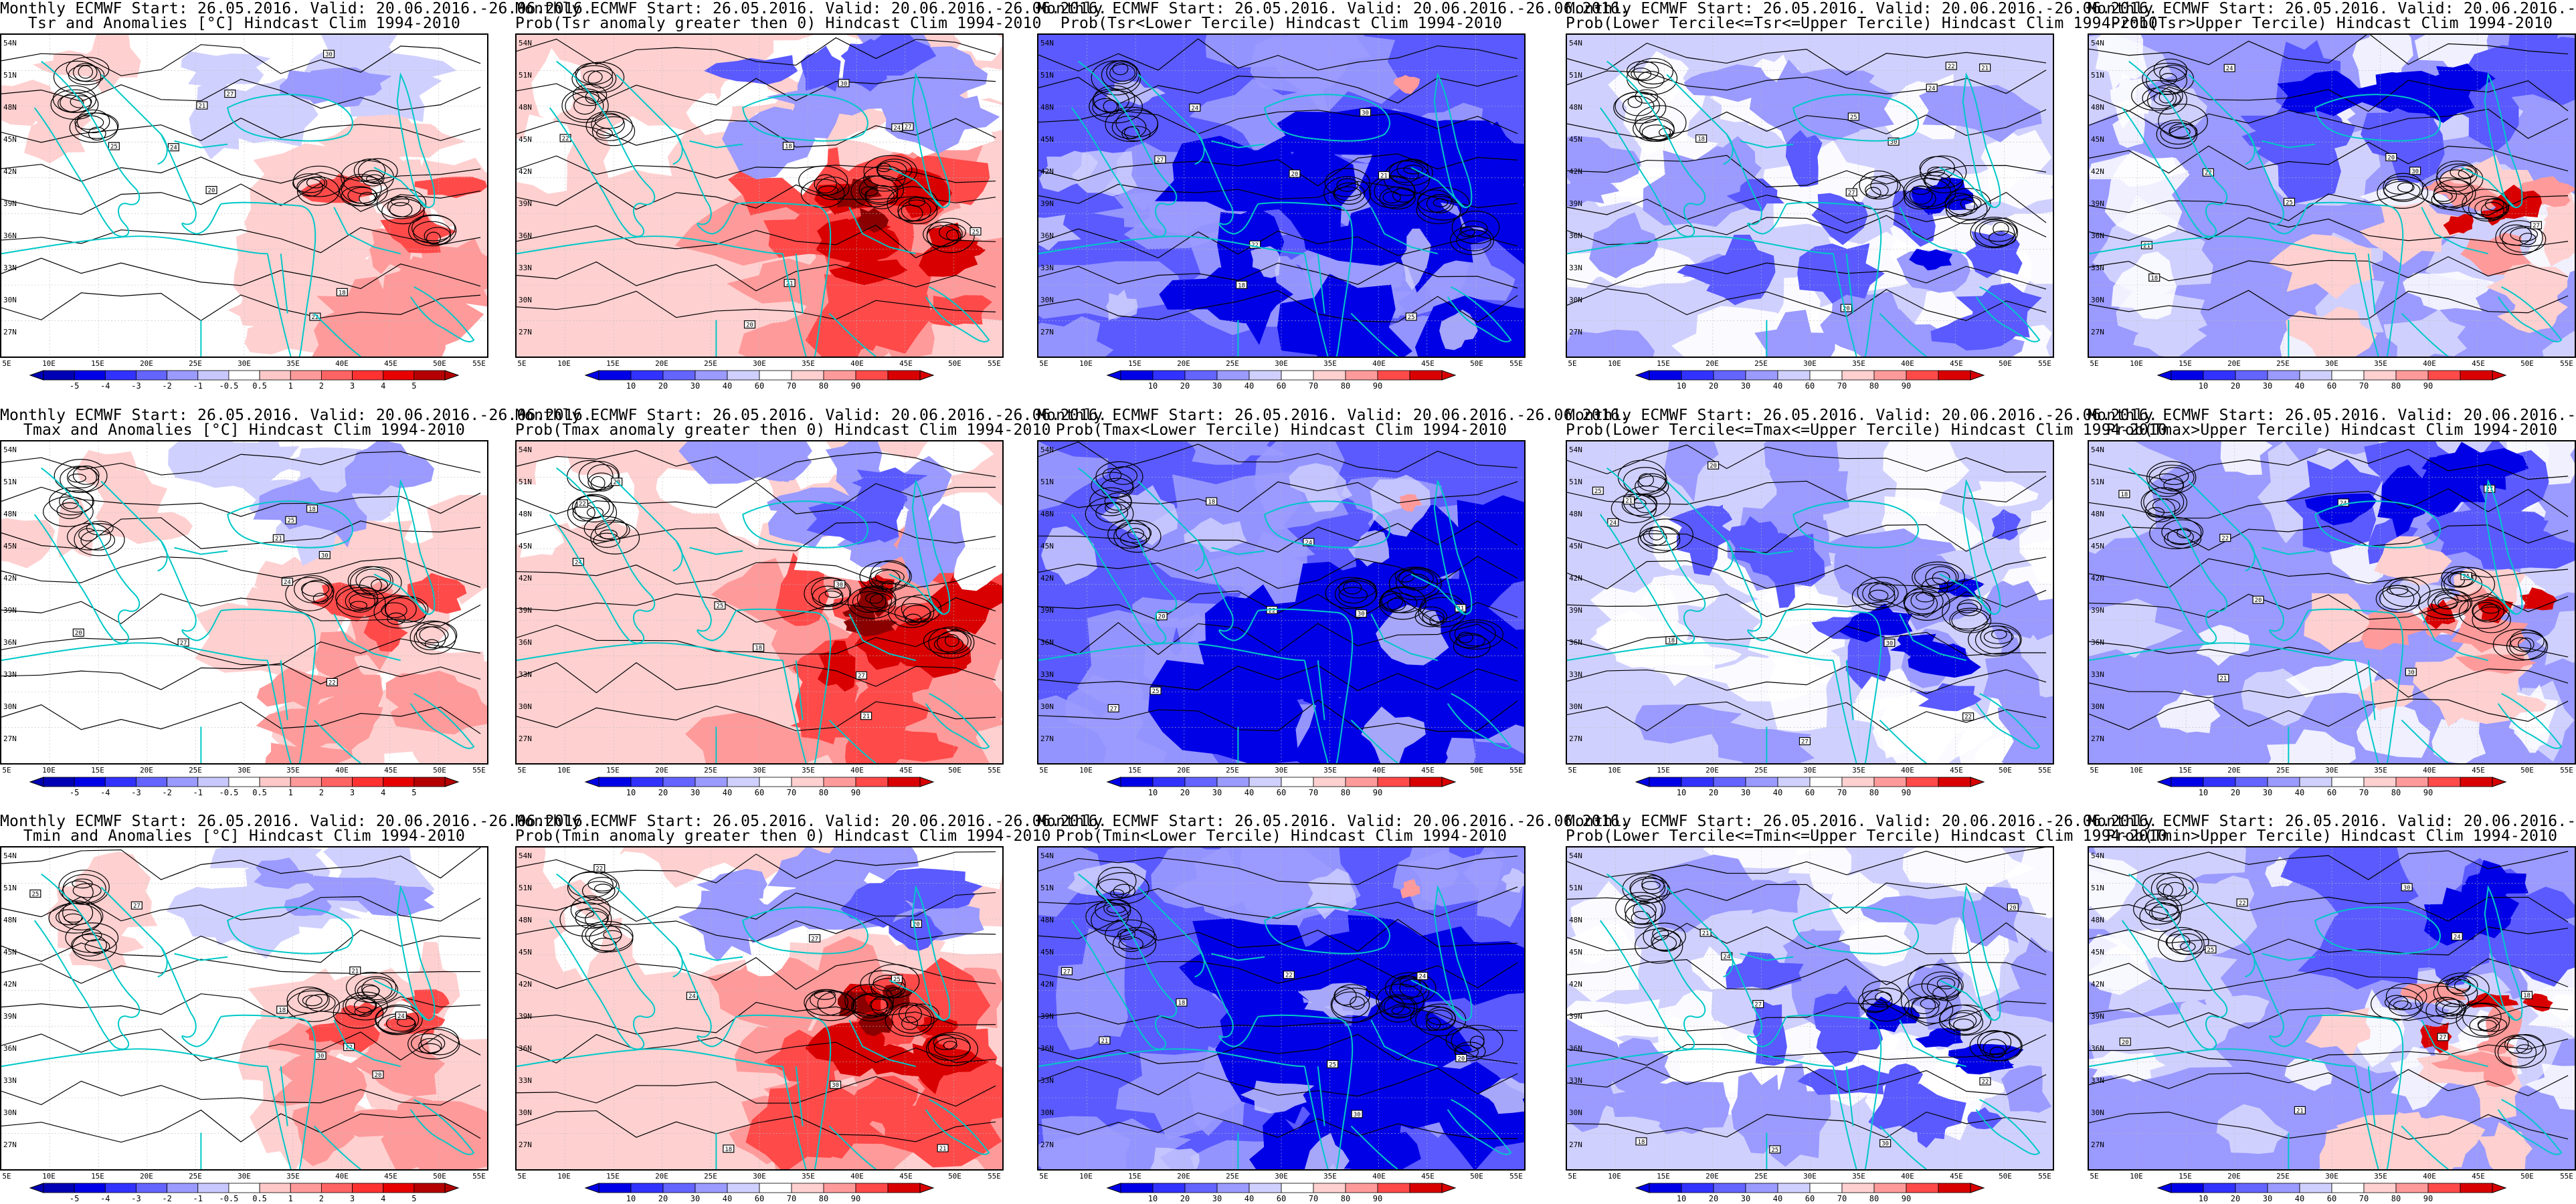 The height and width of the screenshot is (1204, 2576). Describe the element at coordinates (720, 606) in the screenshot. I see `svg-text: 25` at that location.